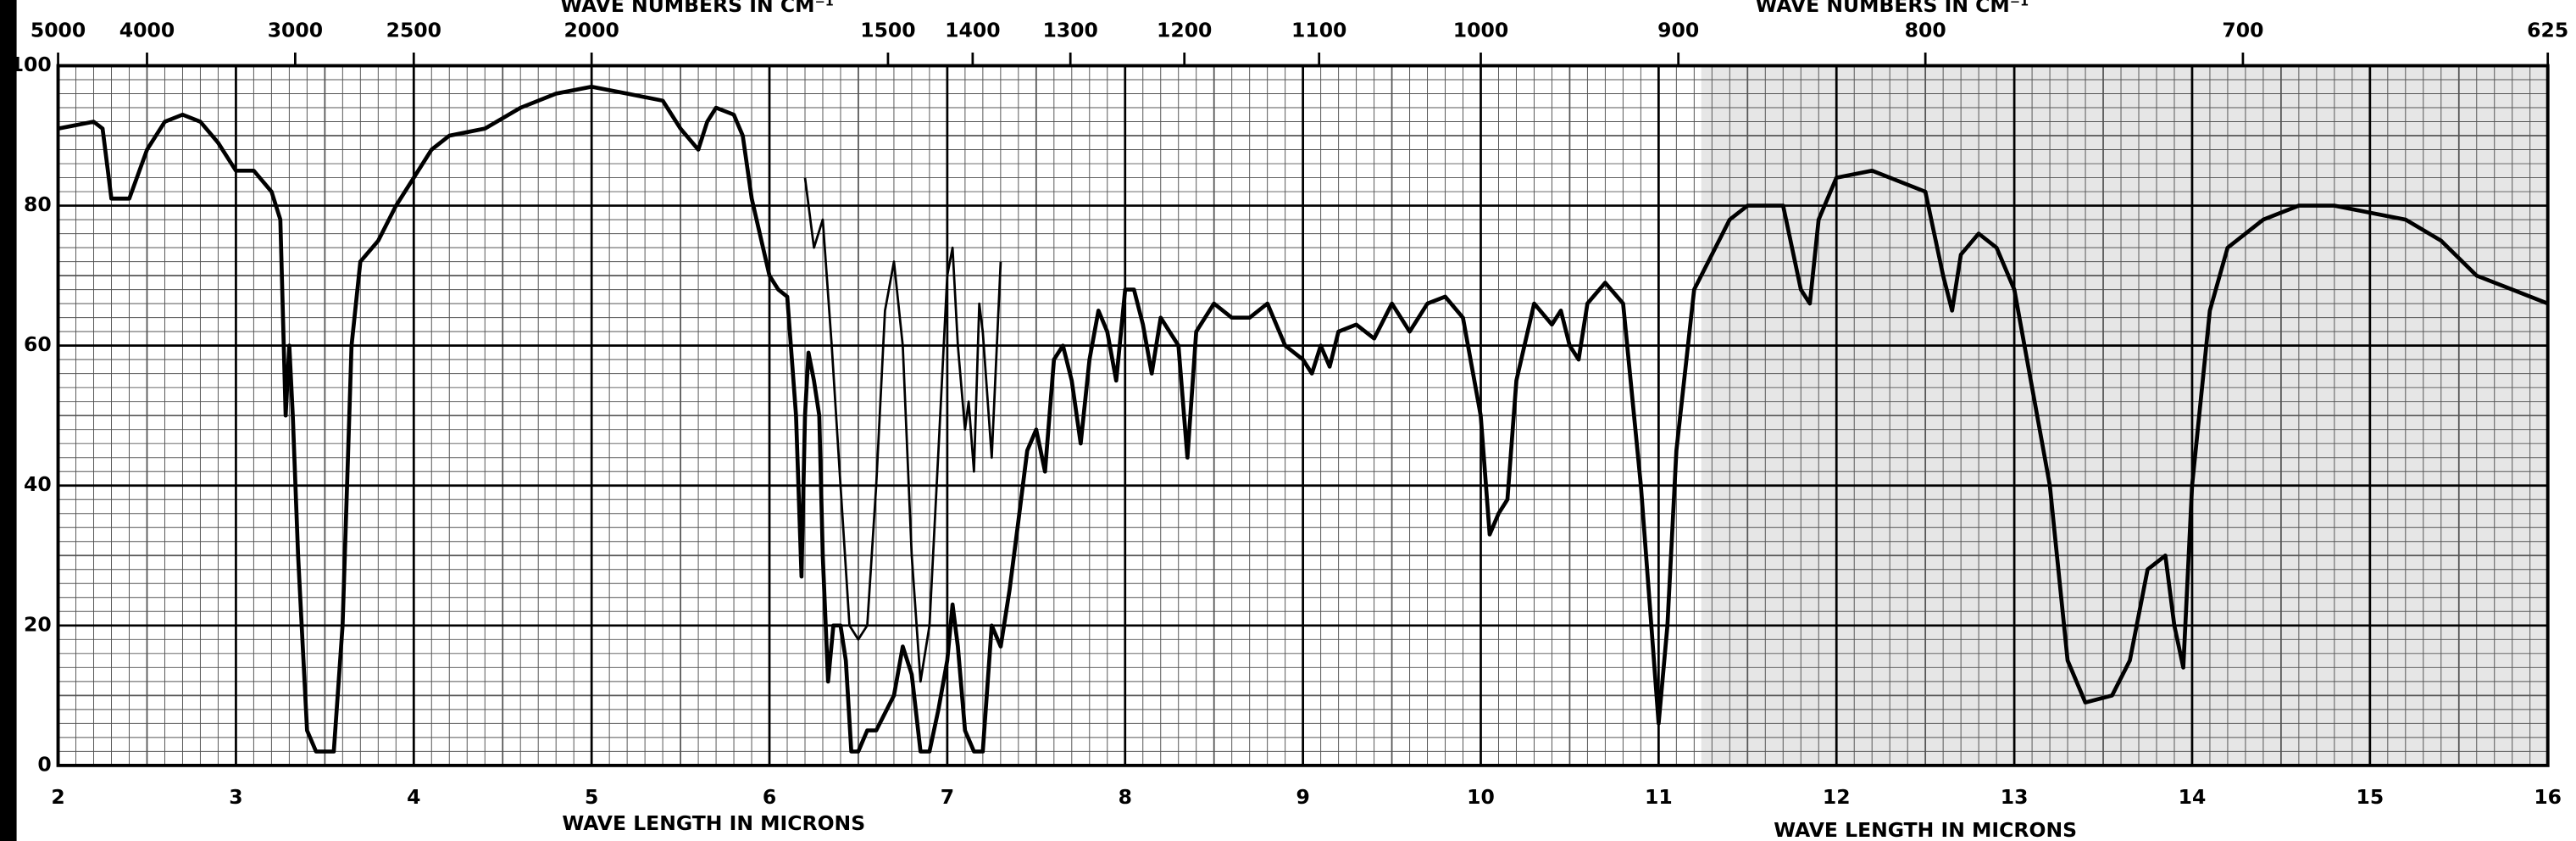  I want to click on x2-tick-label: 1000, so click(1480, 30).